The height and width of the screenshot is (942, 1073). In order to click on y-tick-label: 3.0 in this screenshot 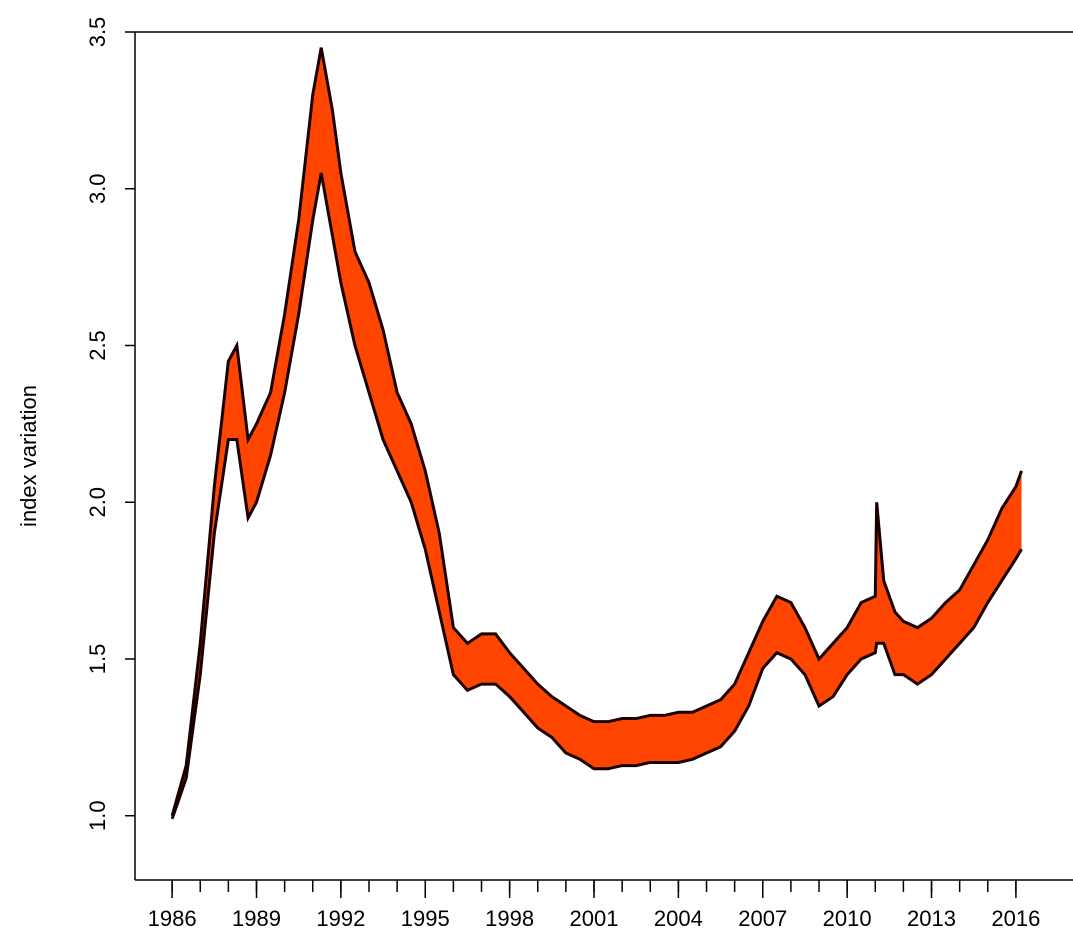, I will do `click(97, 188)`.